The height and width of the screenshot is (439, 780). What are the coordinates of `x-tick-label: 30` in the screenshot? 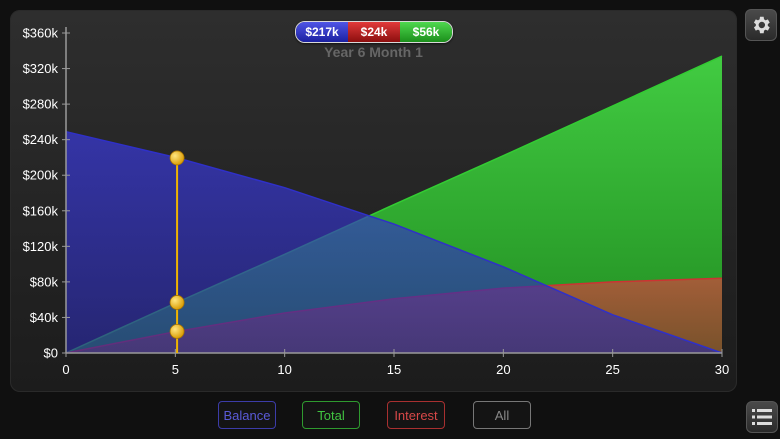 It's located at (722, 369).